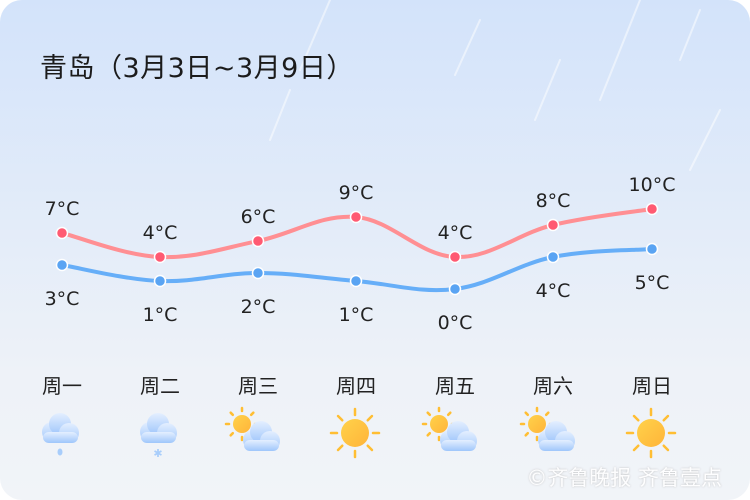 This screenshot has width=750, height=500. What do you see at coordinates (60, 452) in the screenshot?
I see `raindrop` at bounding box center [60, 452].